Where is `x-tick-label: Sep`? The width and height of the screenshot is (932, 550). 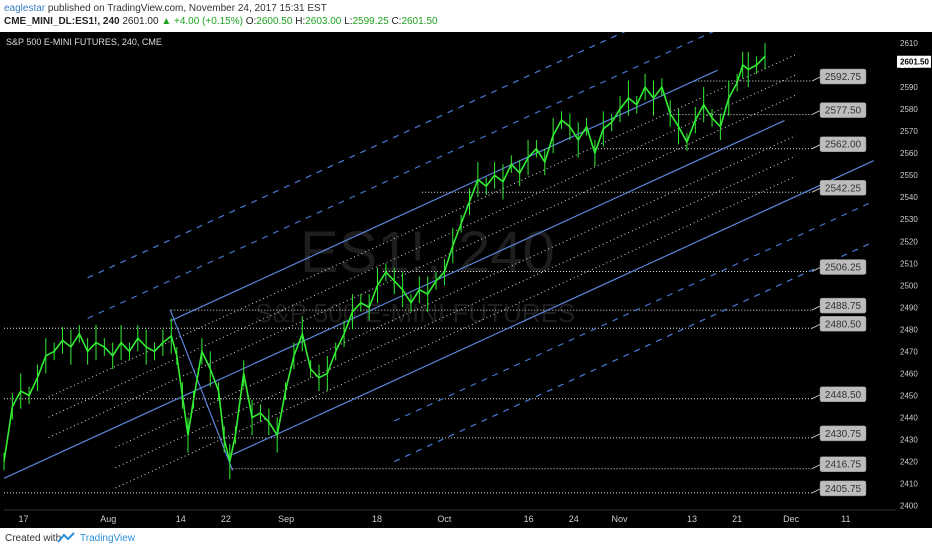
x-tick-label: Sep is located at coordinates (286, 519).